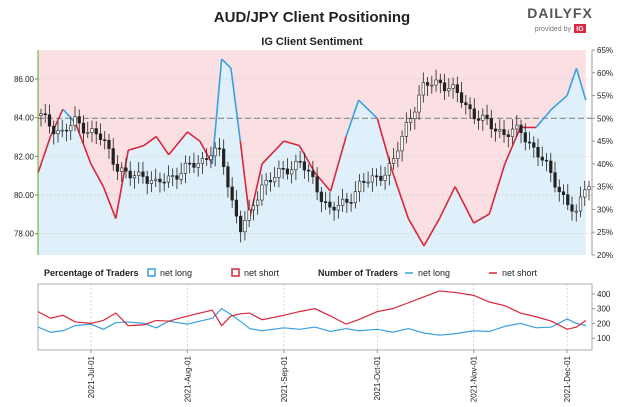  I want to click on left-tick-label: 82.00, so click(24, 156).